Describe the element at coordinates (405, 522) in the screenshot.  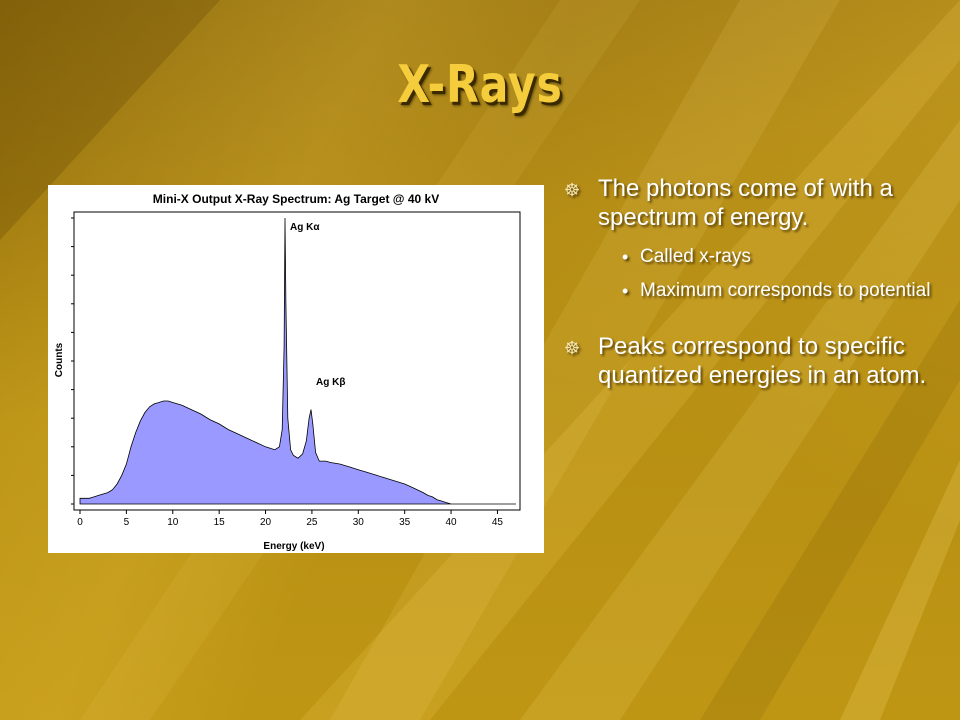
I see `x-tick-label: 35` at that location.